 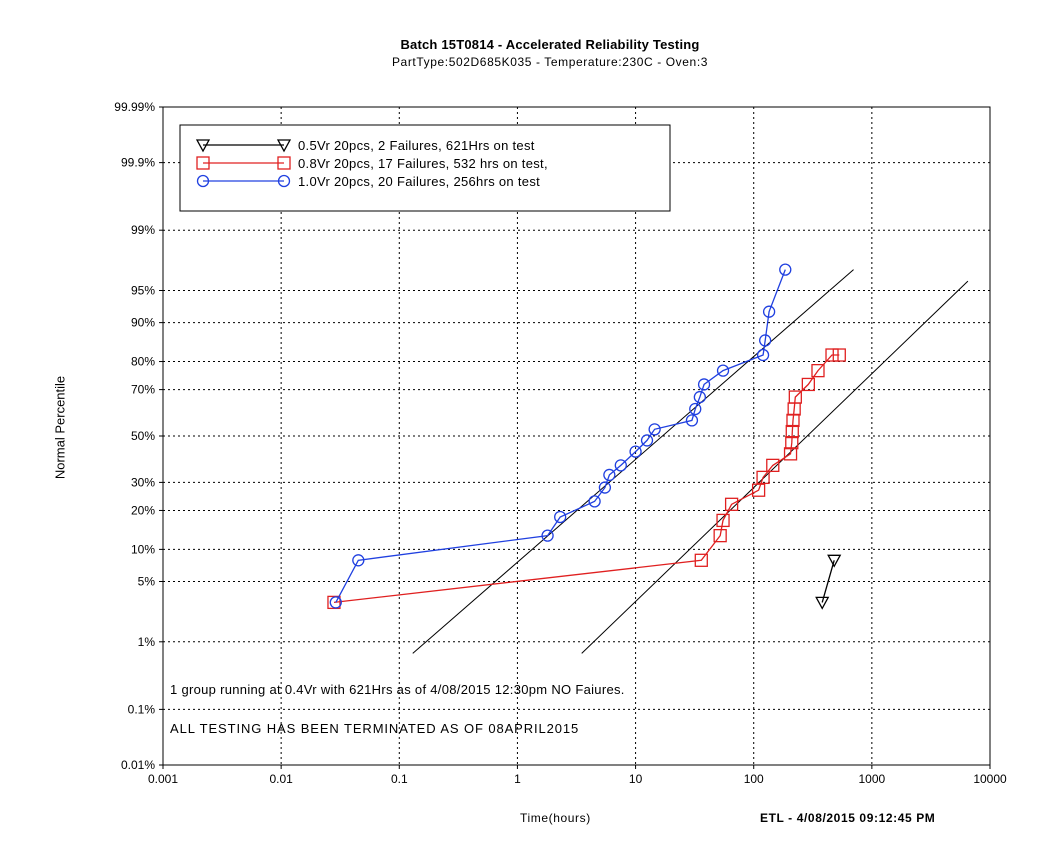 I want to click on x-tick-label: 0.1, so click(x=399, y=779).